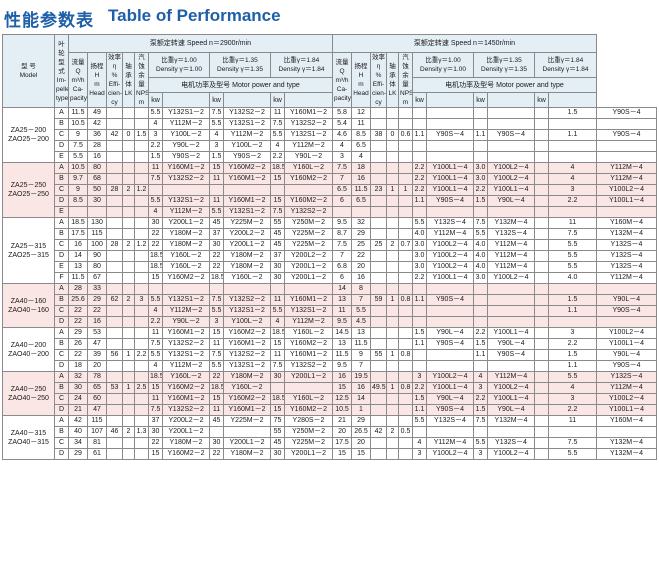 The height and width of the screenshot is (580, 659). Describe the element at coordinates (329, 17) in the screenshot. I see `page-title-bar: 性能参数表 Table of Performance` at that location.